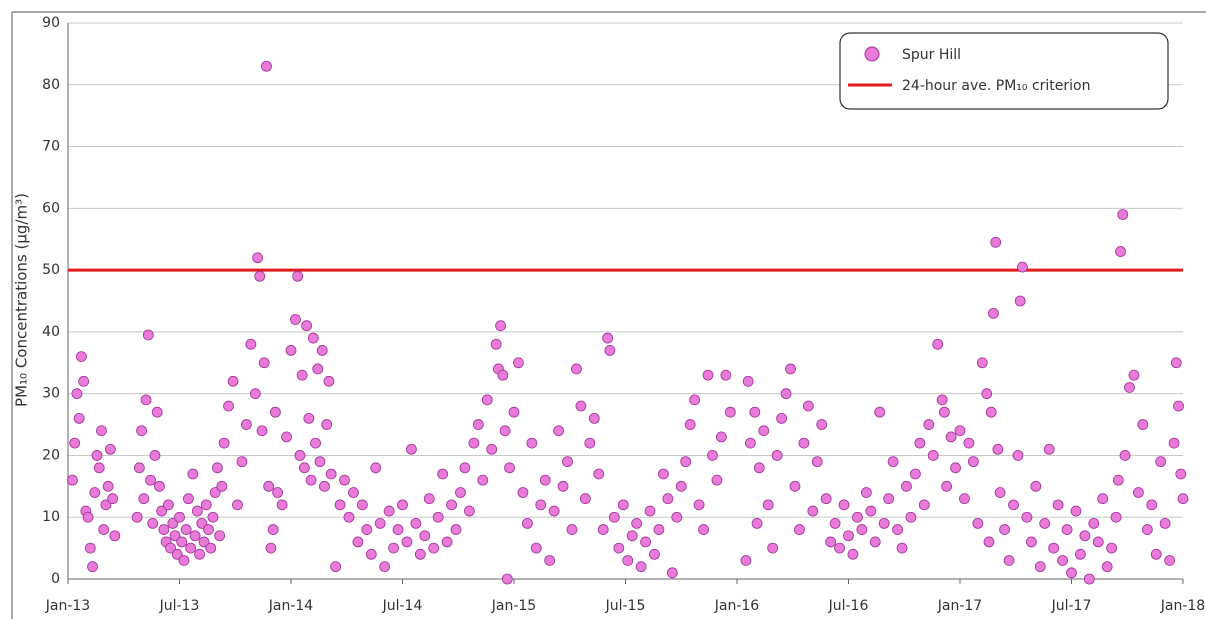  I want to click on x-tick-label: Jul-13, so click(179, 606).